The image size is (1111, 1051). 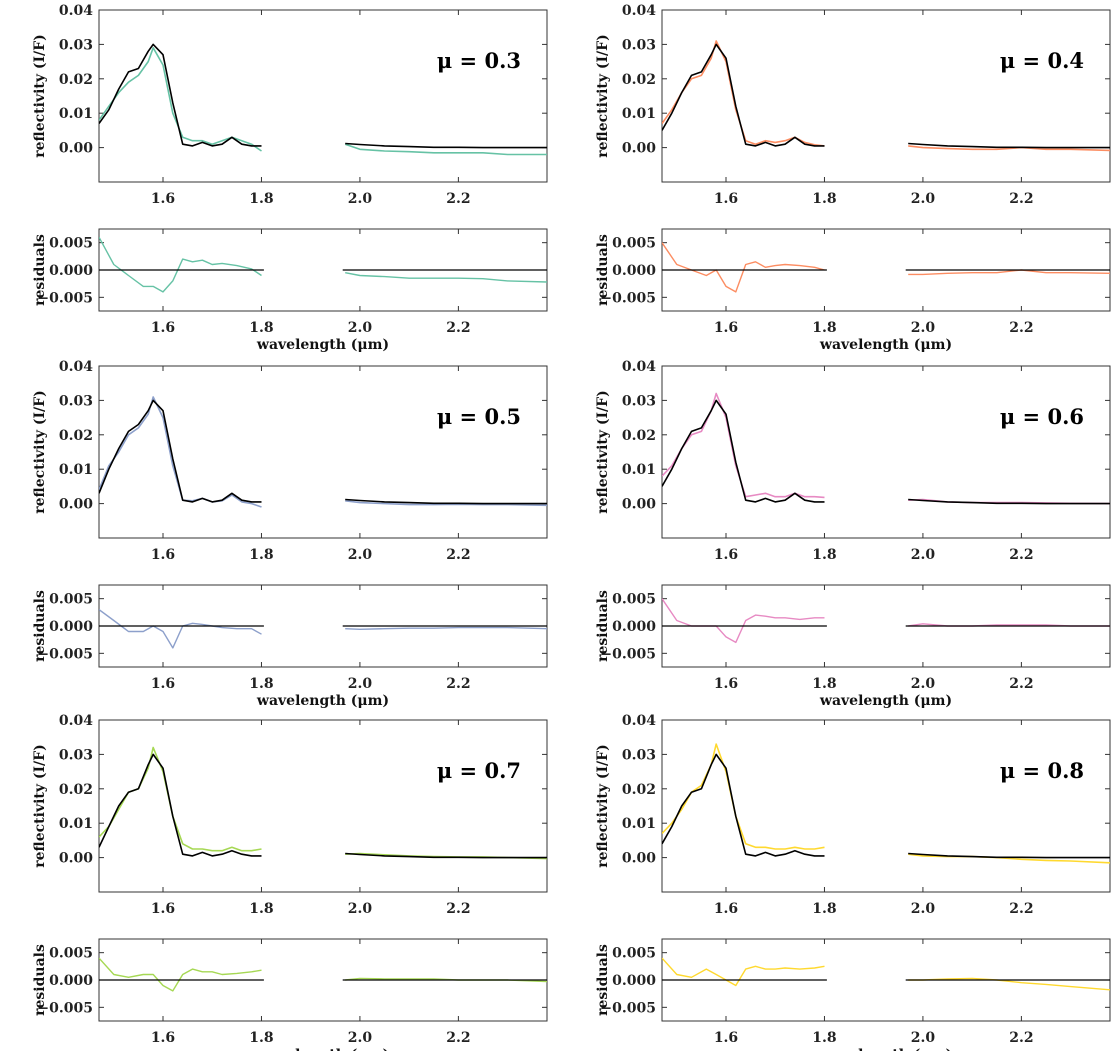 What do you see at coordinates (824, 684) in the screenshot?
I see `bottom-x-tick-label: 1.8` at bounding box center [824, 684].